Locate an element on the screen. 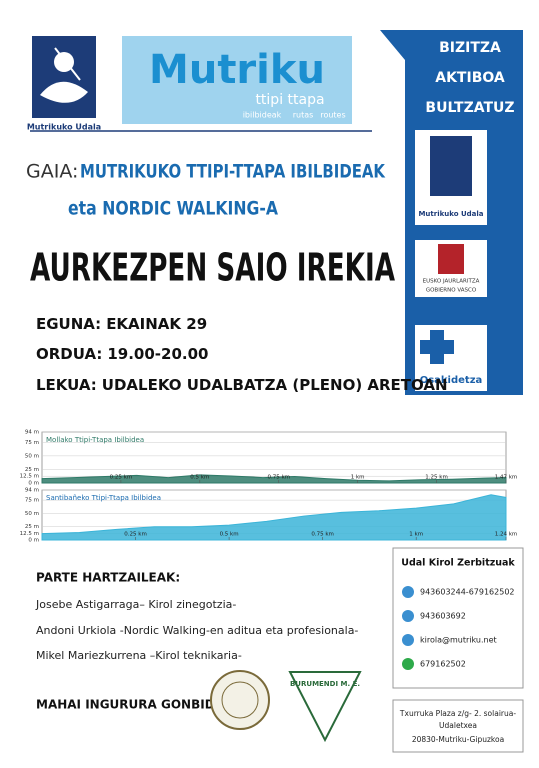  gov-shield is located at coordinates (451, 259).